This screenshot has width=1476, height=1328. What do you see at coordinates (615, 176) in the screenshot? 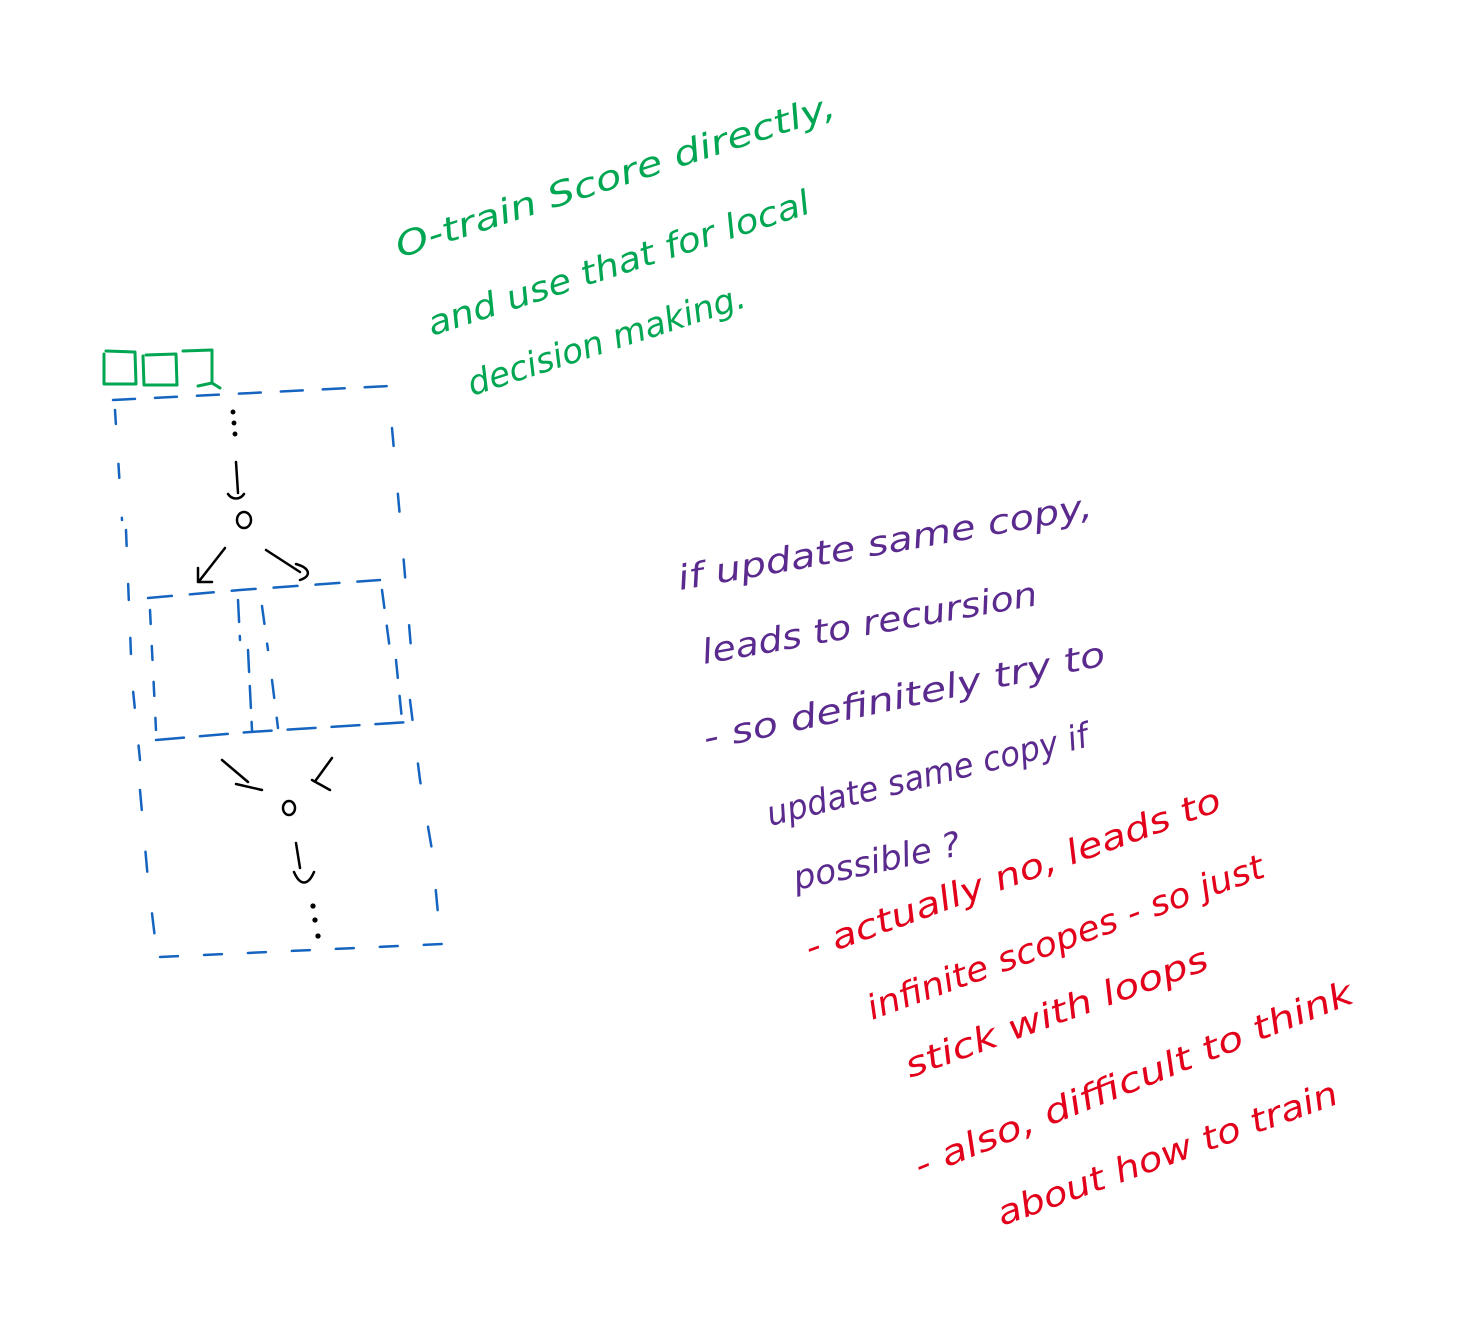
I see `green-note-line-1: O-train Score directly,` at bounding box center [615, 176].